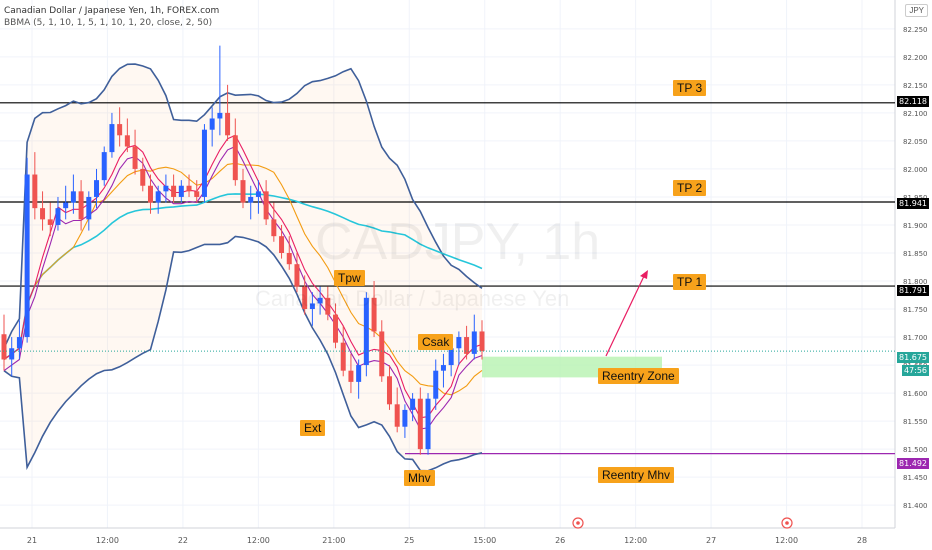 The image size is (932, 550). Describe the element at coordinates (690, 282) in the screenshot. I see `tp1-label: TP 1` at that location.